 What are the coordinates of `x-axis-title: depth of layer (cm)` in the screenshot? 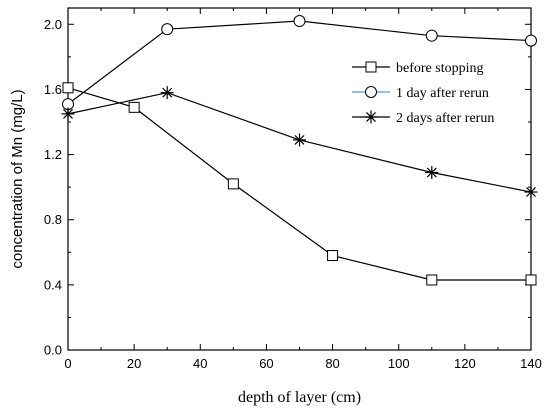 It's located at (299, 397).